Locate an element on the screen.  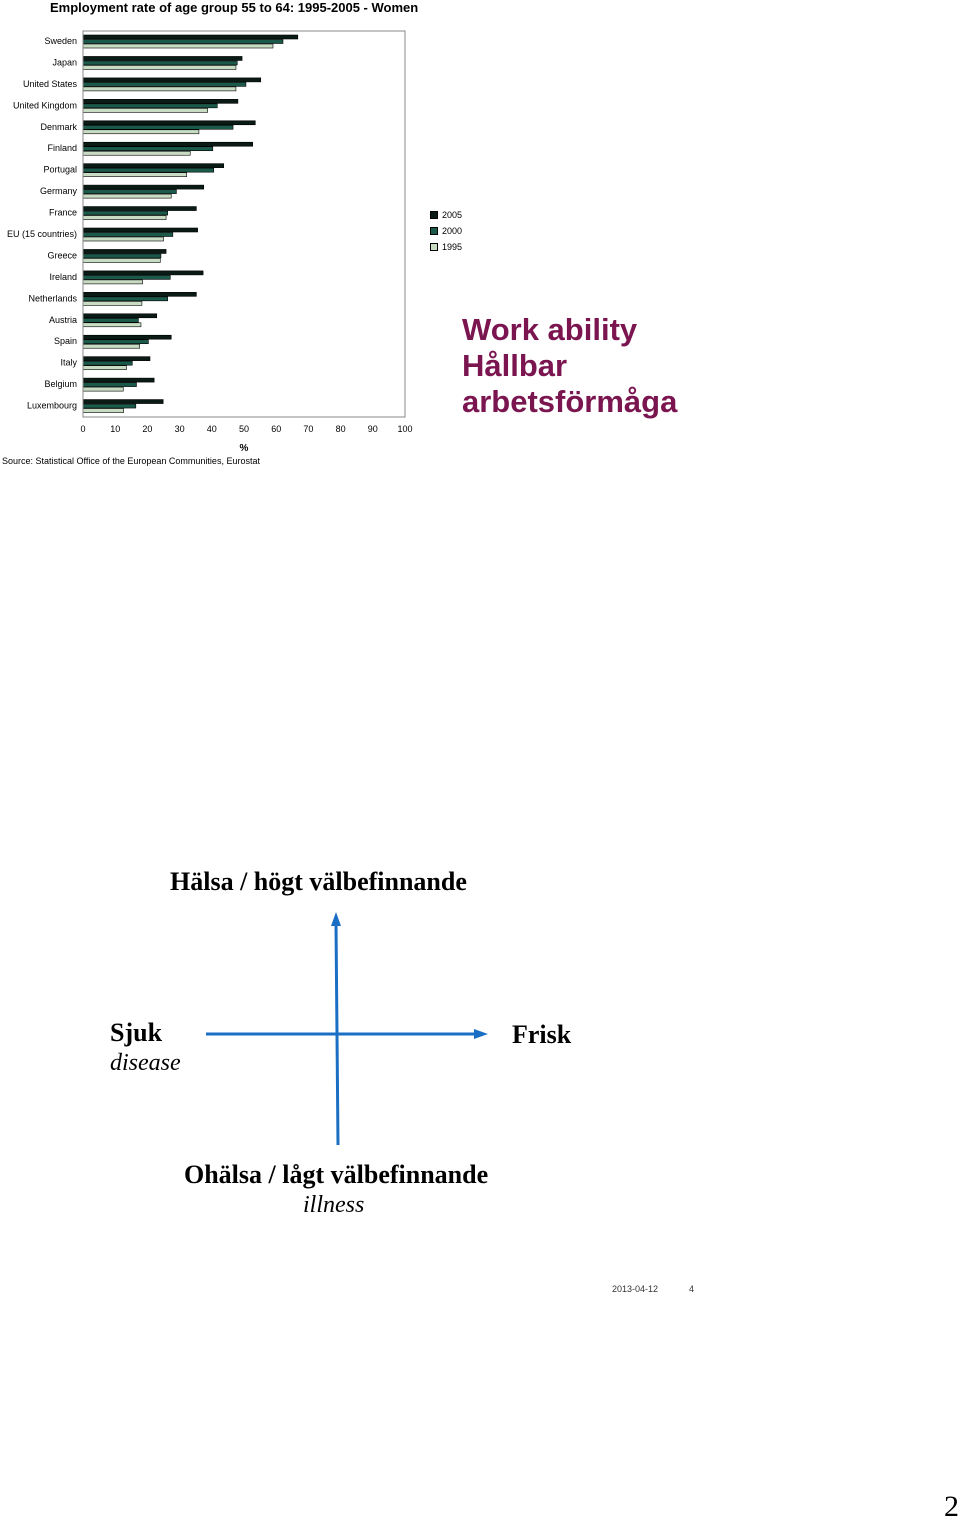
legend-item-1995: 1995 is located at coordinates (446, 247).